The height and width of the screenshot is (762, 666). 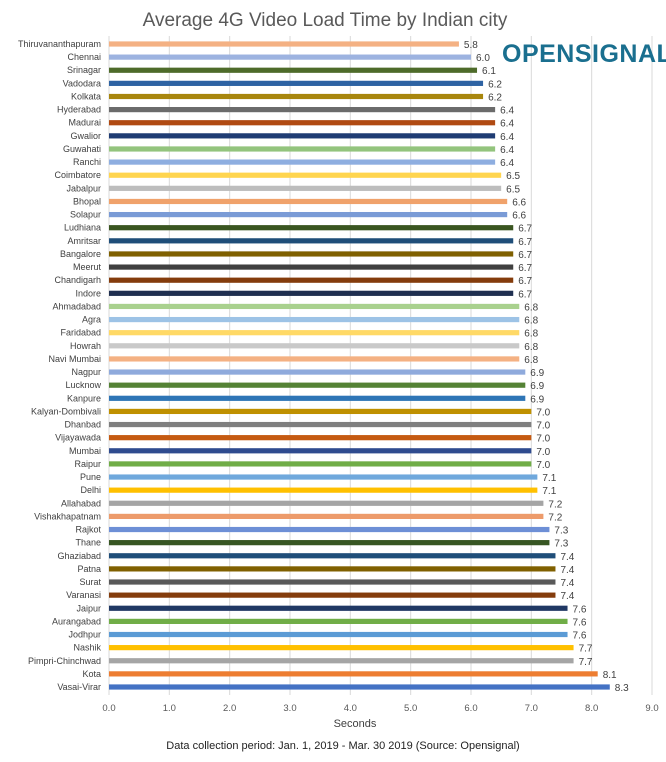 What do you see at coordinates (537, 373) in the screenshot?
I see `data-label: 6.9` at bounding box center [537, 373].